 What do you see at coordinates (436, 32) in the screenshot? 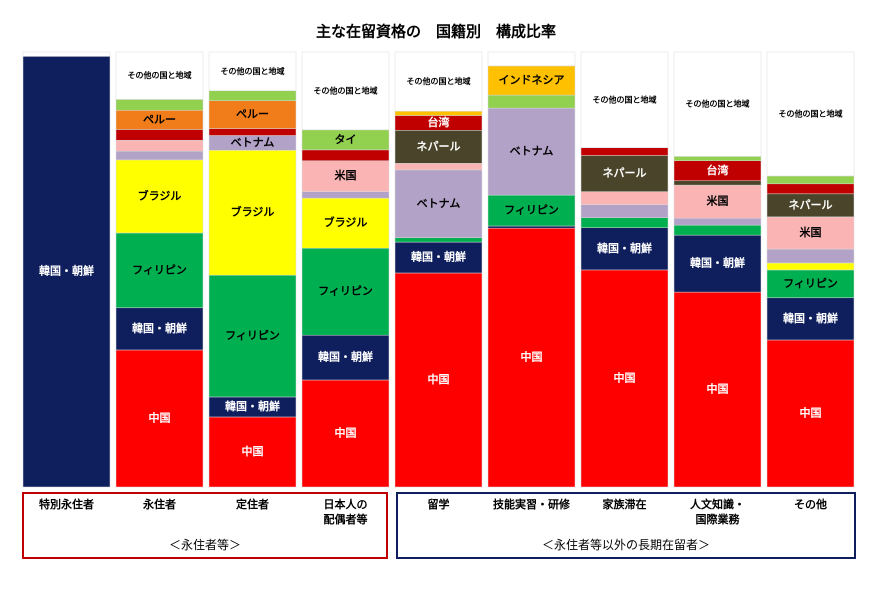
I see `chart-title: 主な在留資格の 国籍別 構成比率` at bounding box center [436, 32].